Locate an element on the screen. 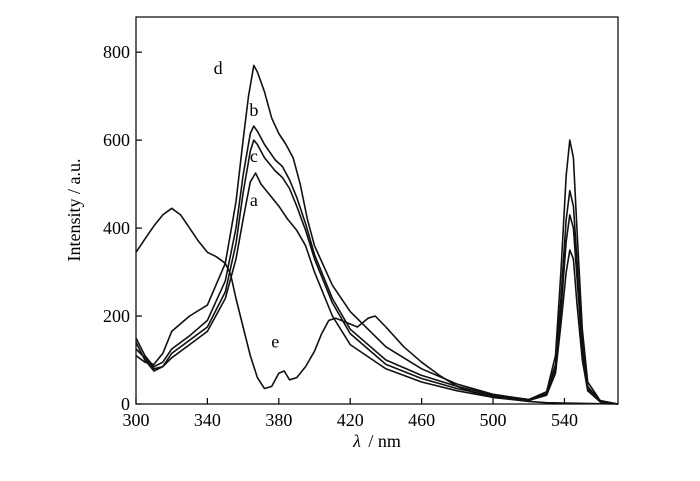 The height and width of the screenshot is (481, 700). x-axis-unit: / nm is located at coordinates (384, 441).